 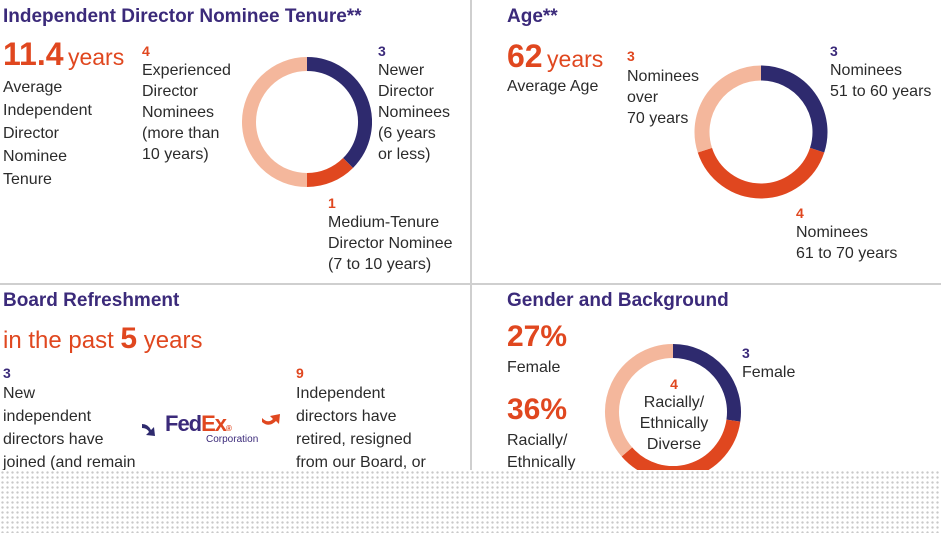 What do you see at coordinates (58, 340) in the screenshot?
I see `subtitle-prefix: in the past` at bounding box center [58, 340].